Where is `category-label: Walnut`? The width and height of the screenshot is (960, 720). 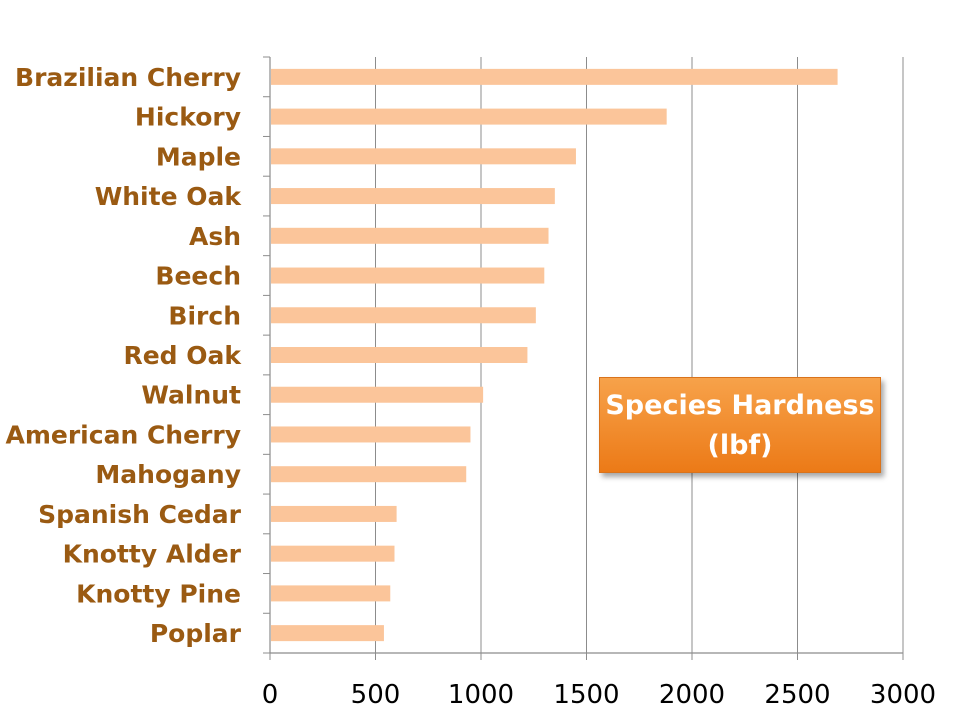 category-label: Walnut is located at coordinates (191, 395).